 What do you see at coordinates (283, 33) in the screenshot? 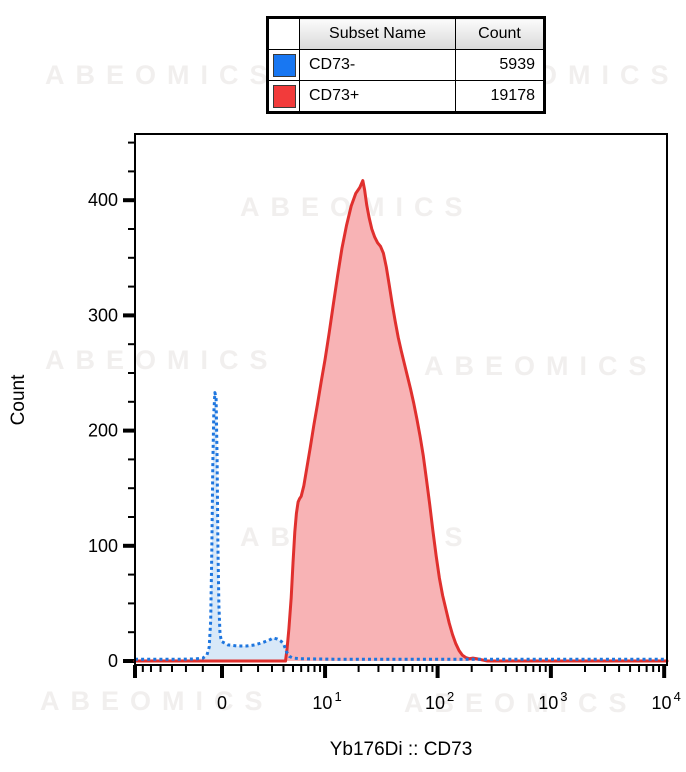
I see `legend-header-swatch-cell` at bounding box center [283, 33].